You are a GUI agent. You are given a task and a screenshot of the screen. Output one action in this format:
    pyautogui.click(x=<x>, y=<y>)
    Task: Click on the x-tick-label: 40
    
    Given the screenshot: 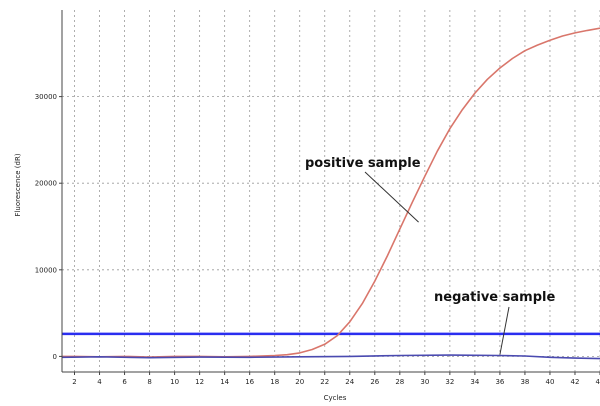 What is the action you would take?
    pyautogui.click(x=549, y=382)
    